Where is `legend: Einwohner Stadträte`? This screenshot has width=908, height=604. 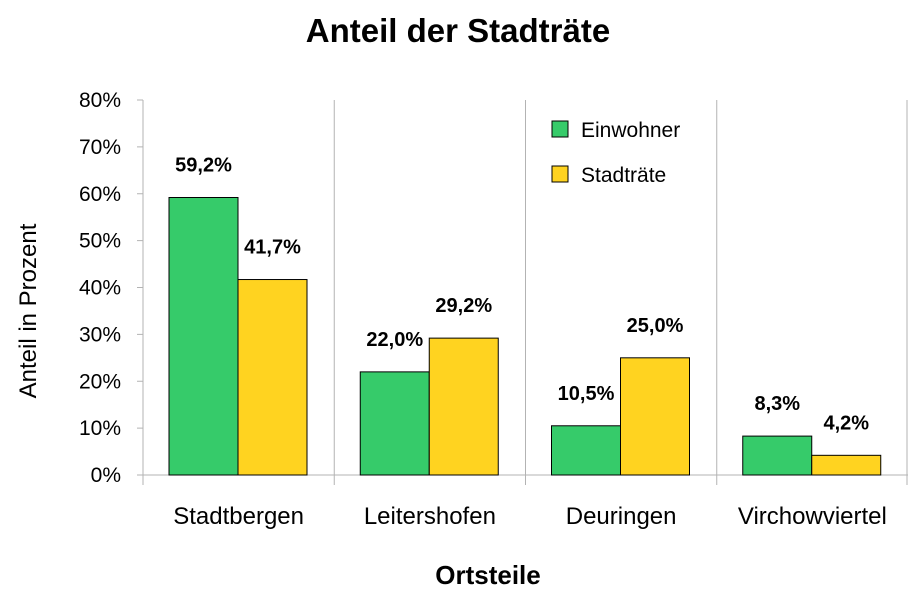
legend: Einwohner Stadträte is located at coordinates (615, 153).